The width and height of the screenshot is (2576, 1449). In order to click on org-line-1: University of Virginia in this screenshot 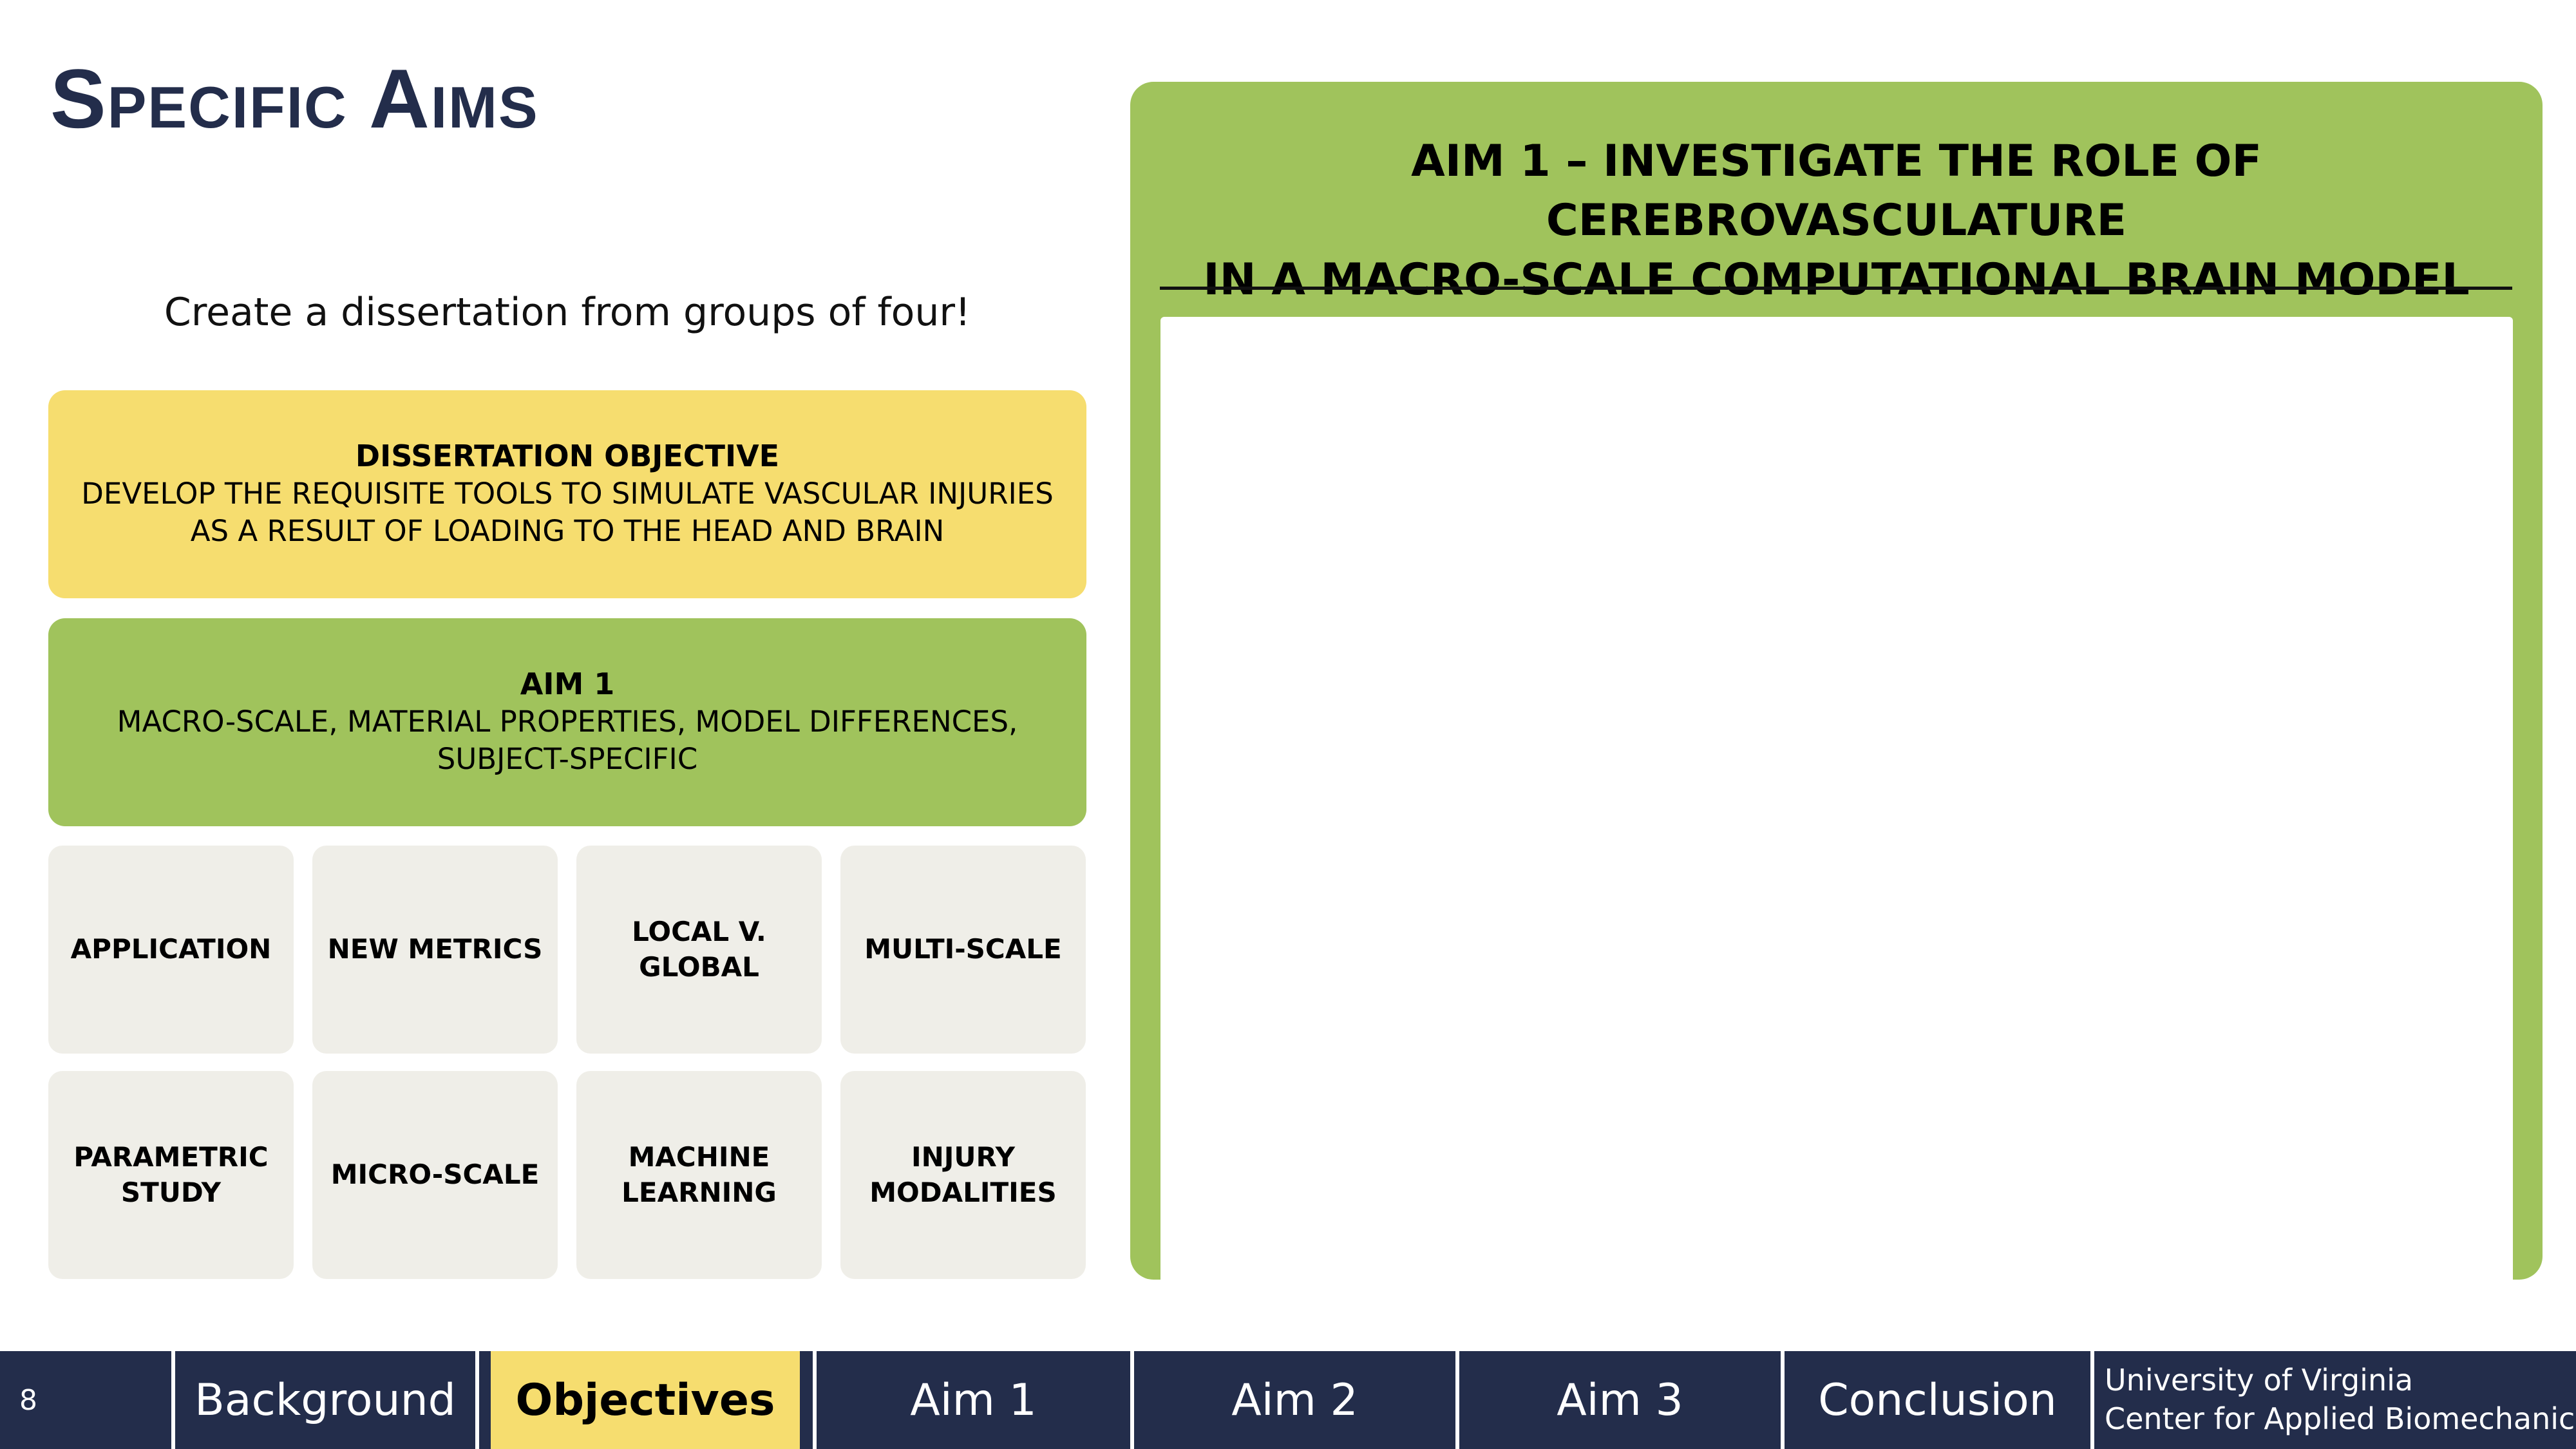, I will do `click(2260, 1380)`.